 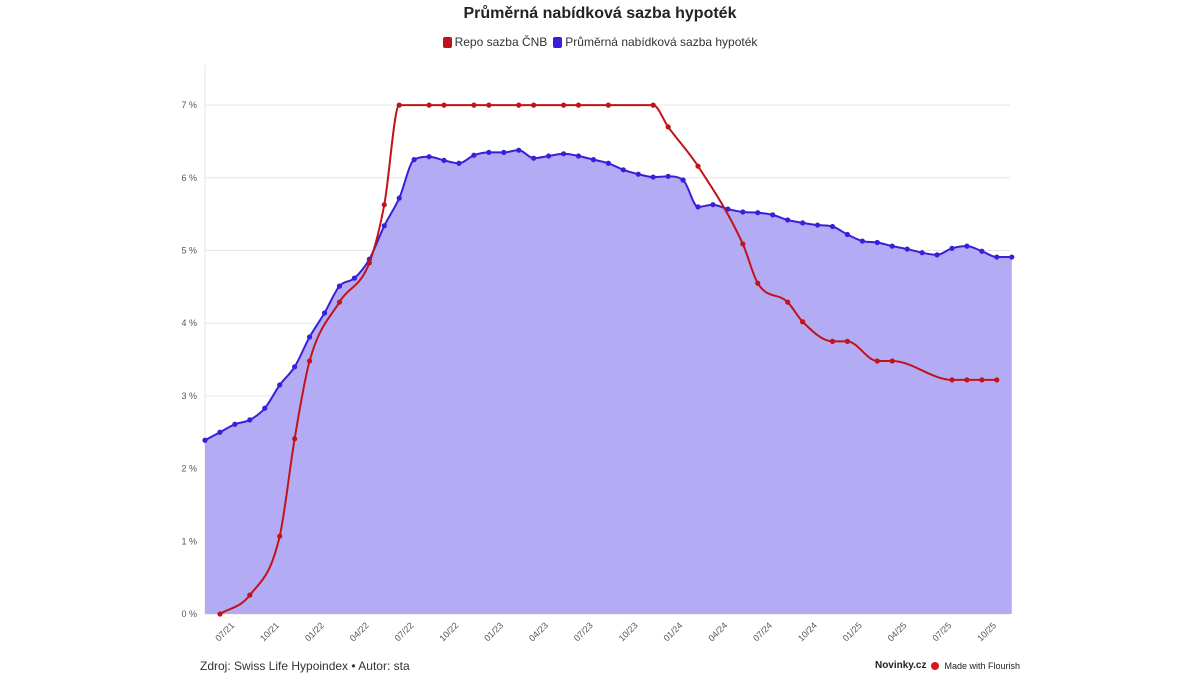 What do you see at coordinates (941, 631) in the screenshot?
I see `x-tick-label: 07/25` at bounding box center [941, 631].